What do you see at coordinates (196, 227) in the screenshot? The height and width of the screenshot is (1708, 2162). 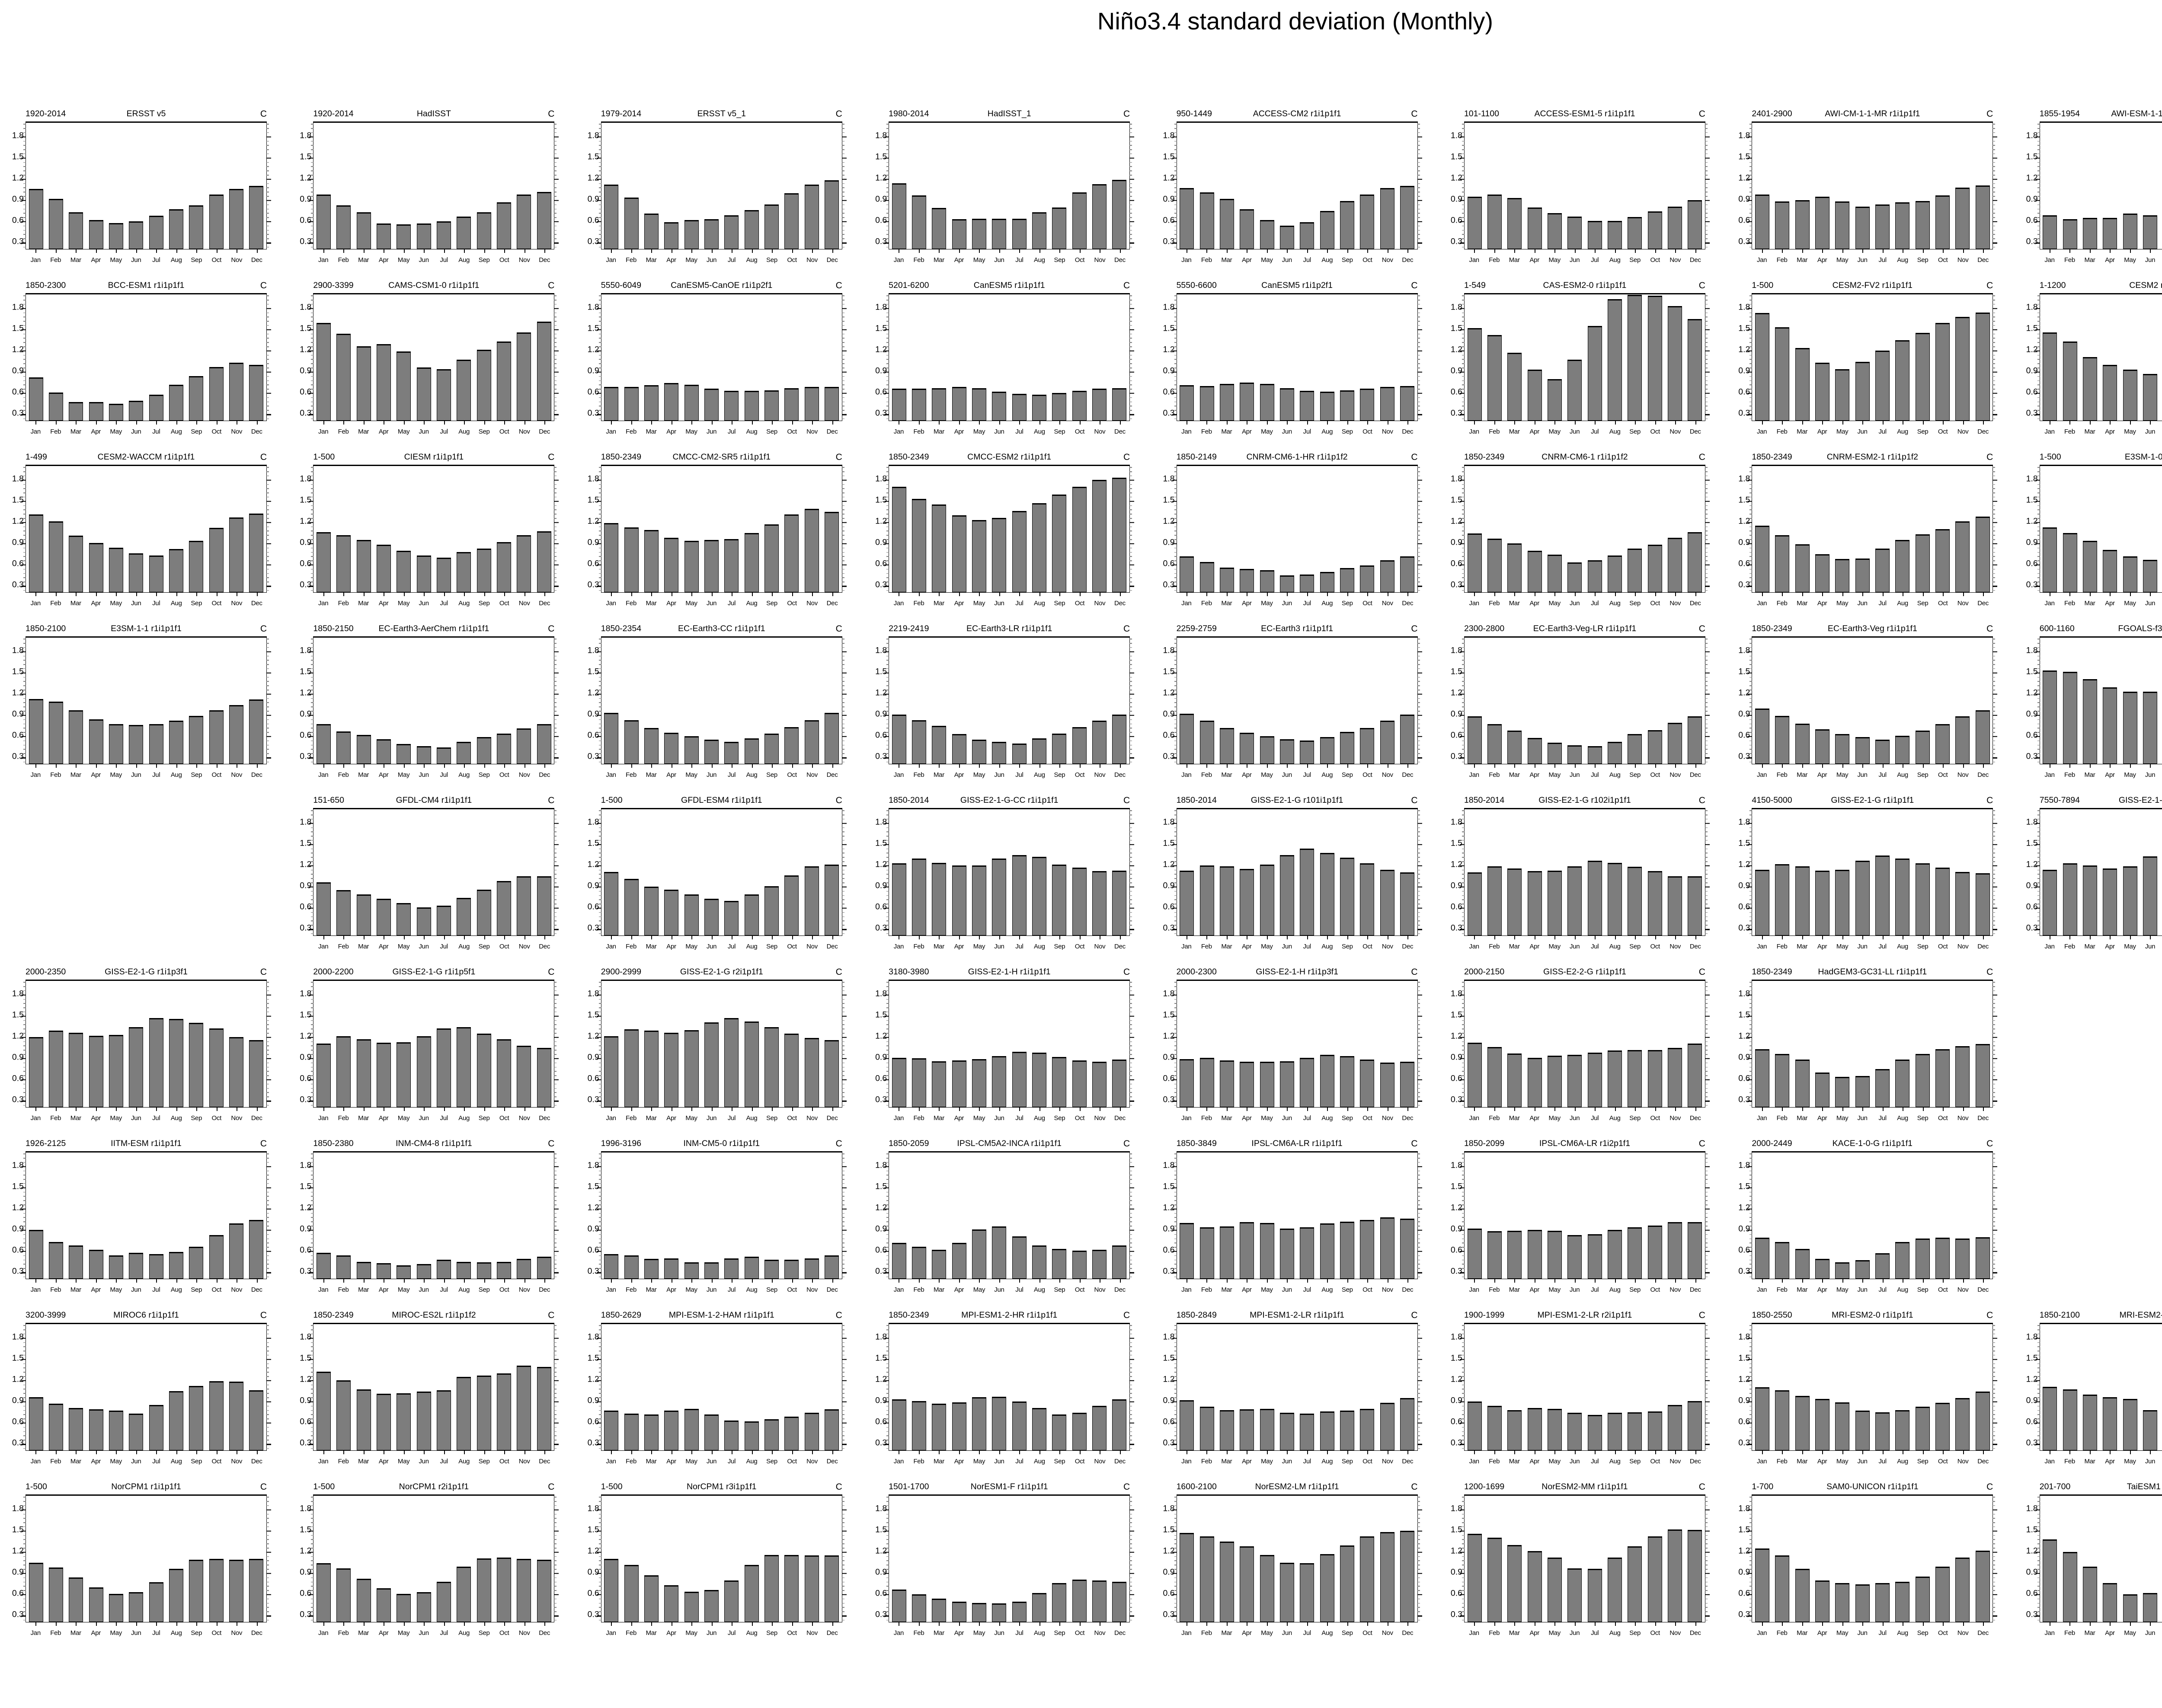 I see `bar-sep` at bounding box center [196, 227].